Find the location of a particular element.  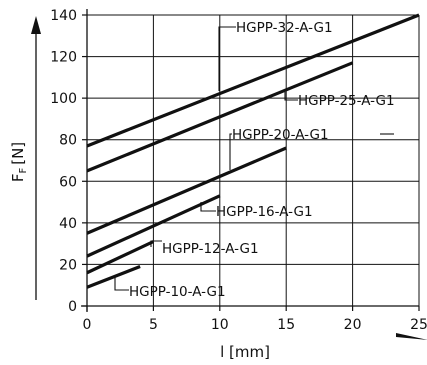

series-label-hgpp-16-a-g1: HGPP-16-A-G1 is located at coordinates (264, 212).